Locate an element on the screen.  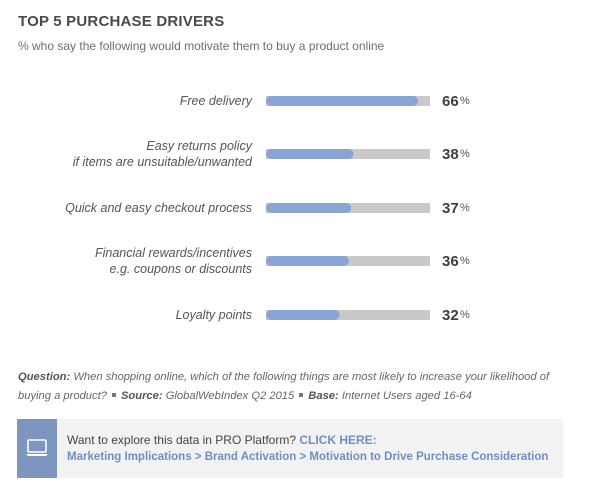
category-label: e.g. coupons or discounts is located at coordinates (181, 269).